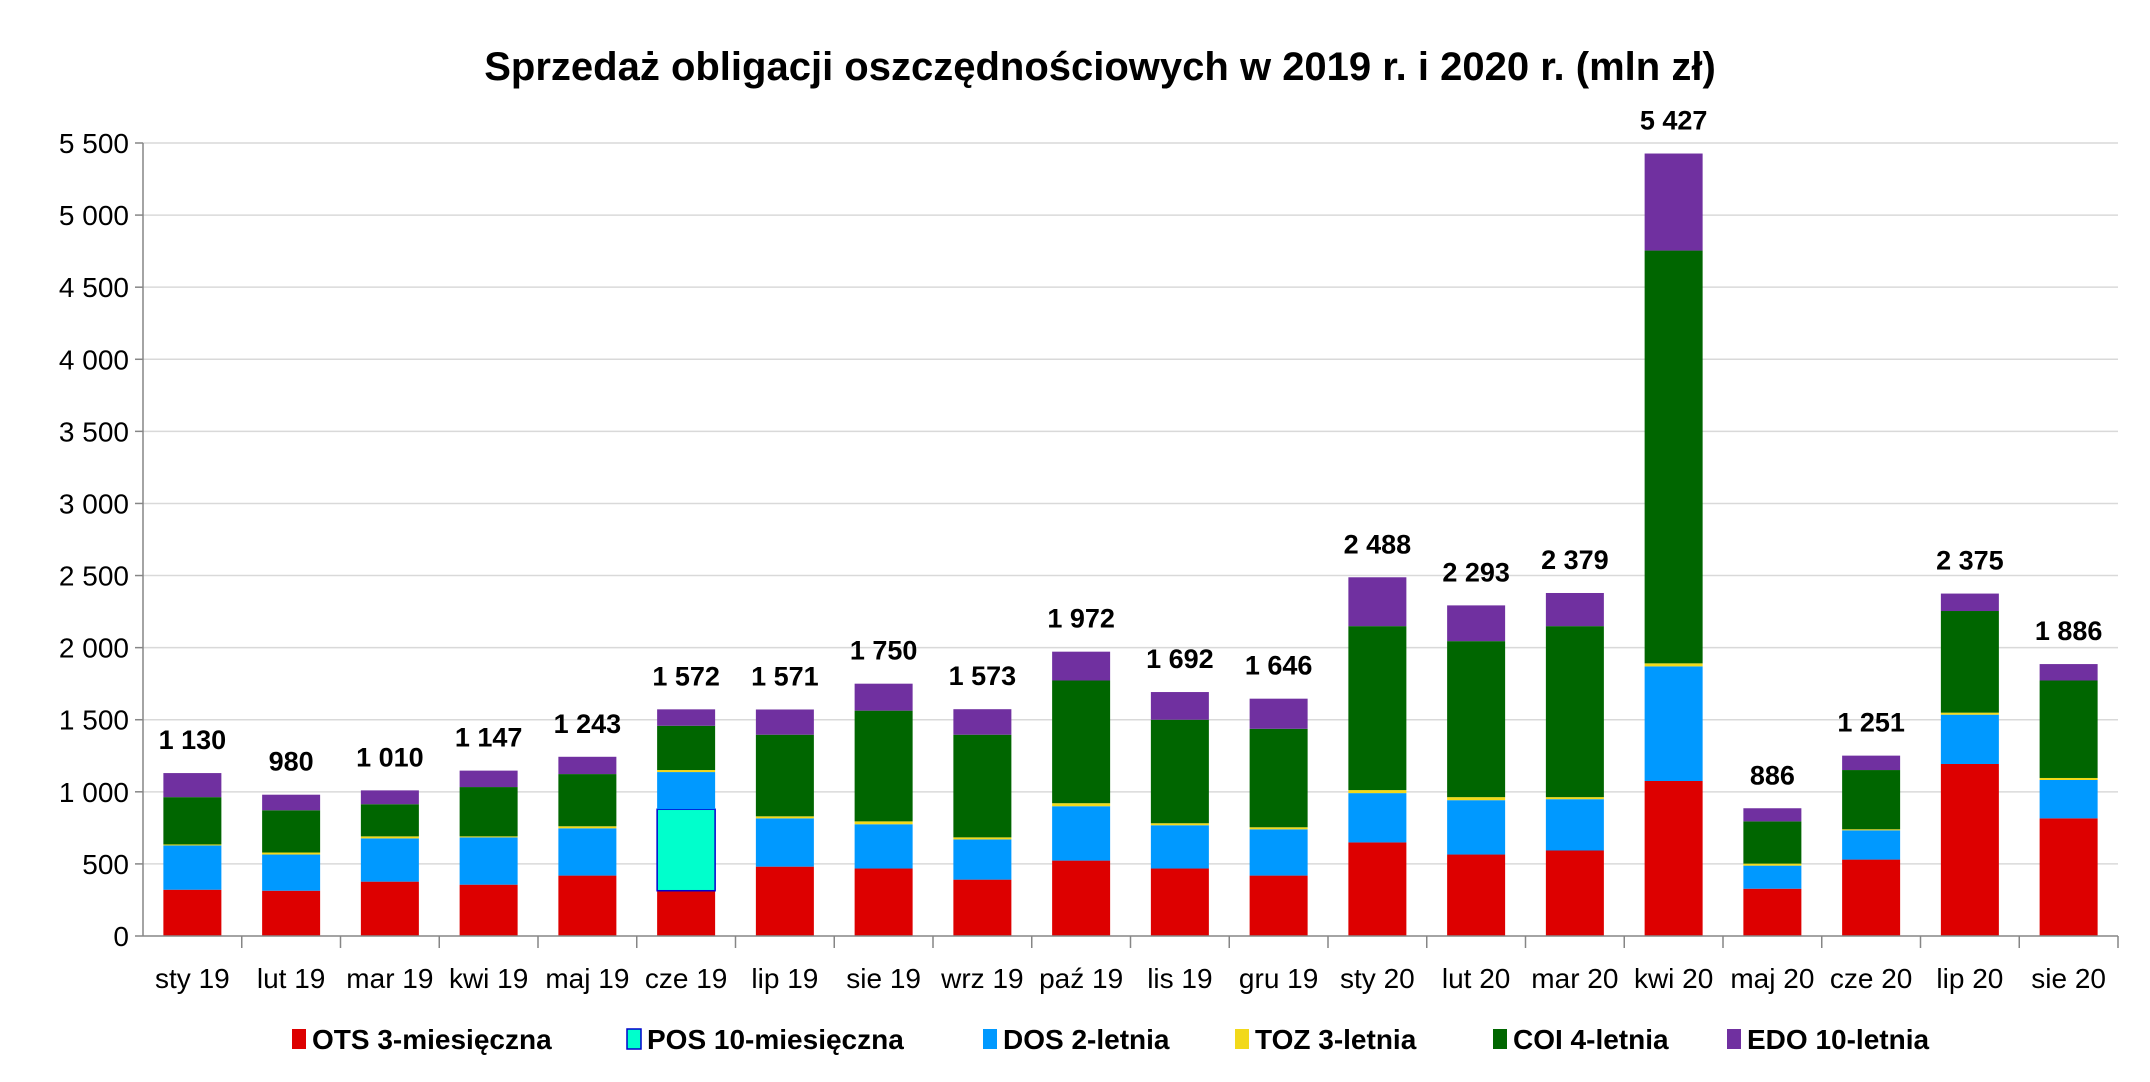 This screenshot has height=1082, width=2150. Describe the element at coordinates (1336, 1039) in the screenshot. I see `legend-label: TOZ 3-letnia` at that location.